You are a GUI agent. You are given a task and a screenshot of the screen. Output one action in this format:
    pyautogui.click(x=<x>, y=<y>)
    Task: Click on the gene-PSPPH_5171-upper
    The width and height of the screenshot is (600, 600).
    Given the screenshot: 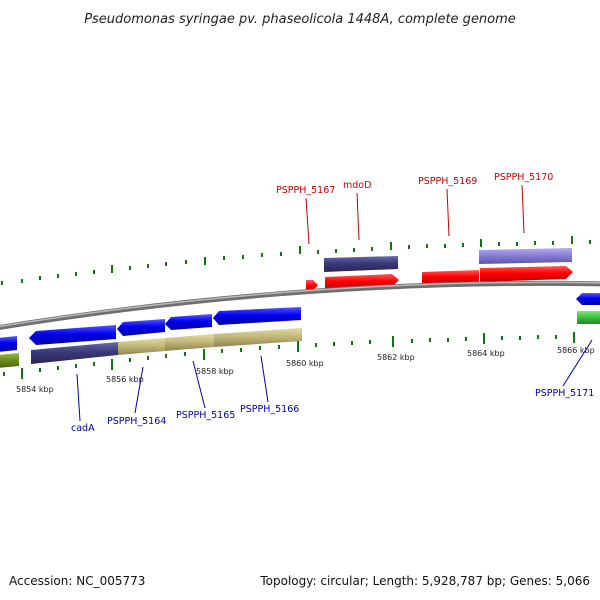 What is the action you would take?
    pyautogui.click(x=588, y=299)
    